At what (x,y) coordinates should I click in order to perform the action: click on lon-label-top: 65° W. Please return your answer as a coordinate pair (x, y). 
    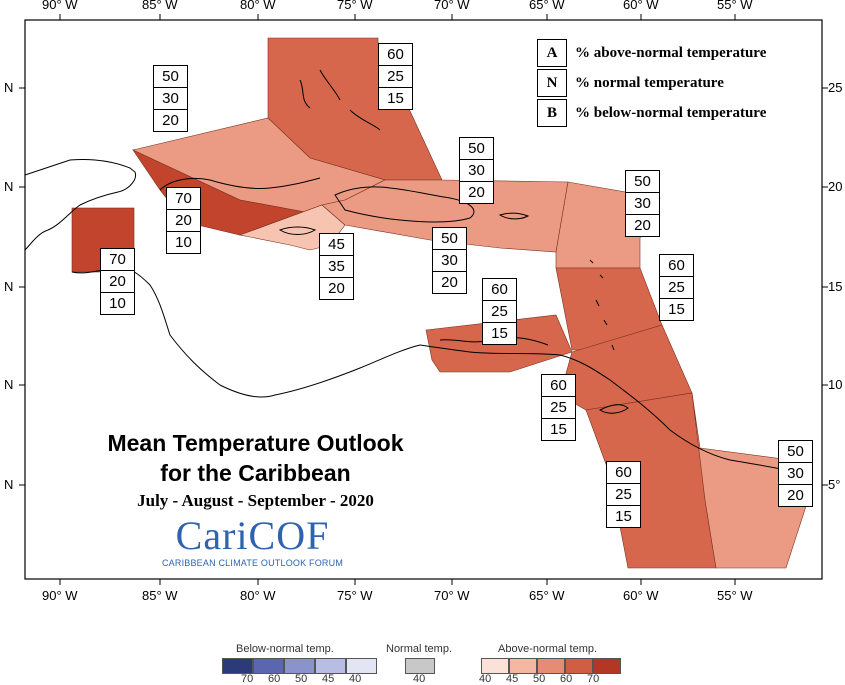
    Looking at the image, I should click on (547, 6).